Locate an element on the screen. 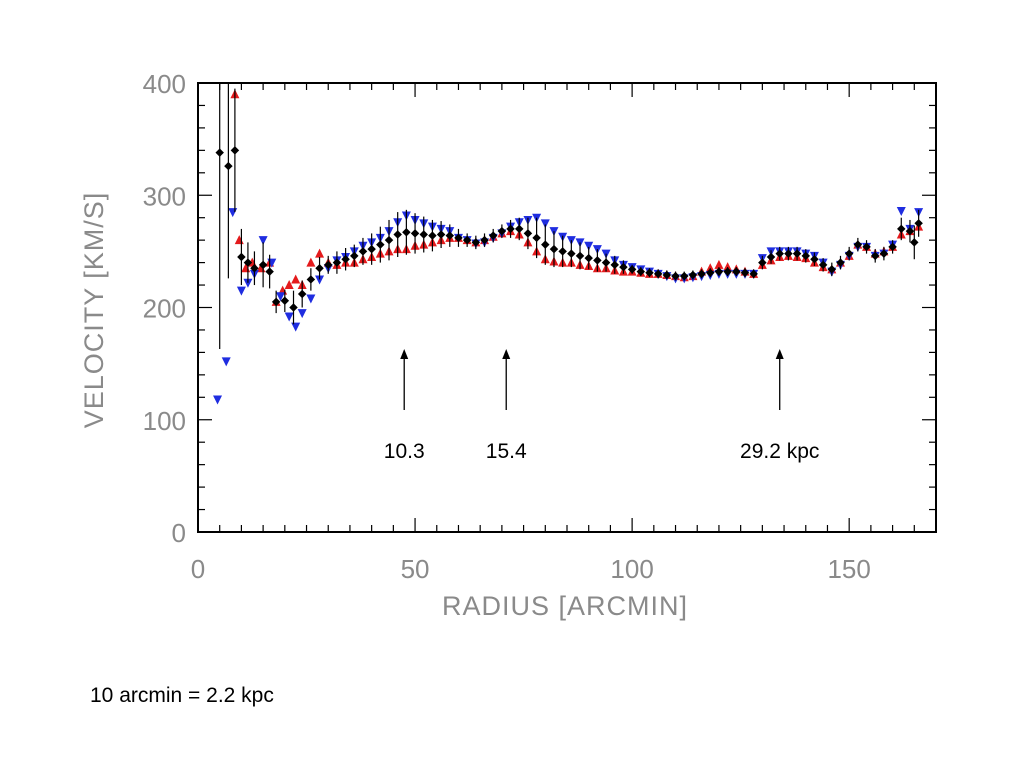  annotation-arrow: 10.3 is located at coordinates (404, 406).